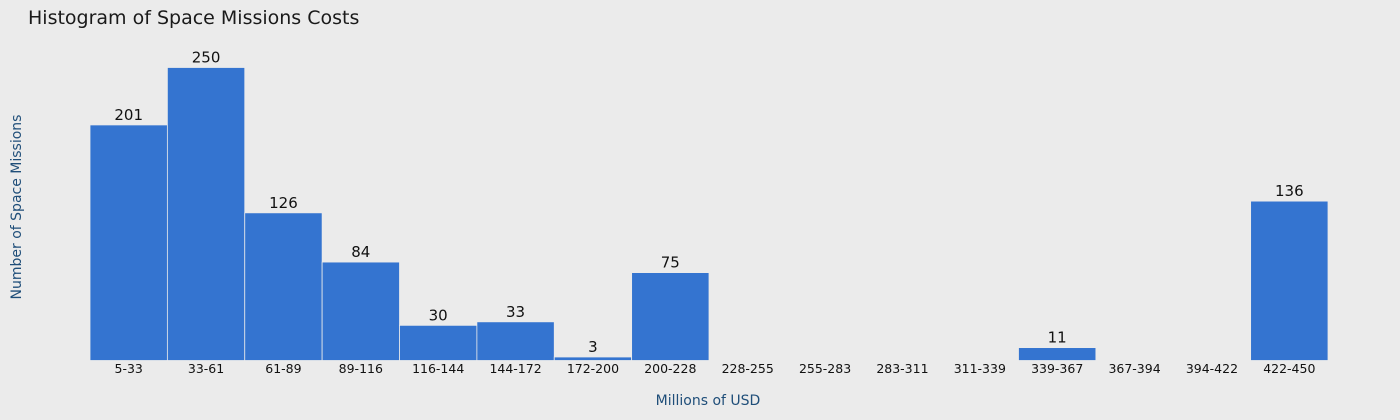 The image size is (1400, 420). I want to click on bar-value-label: 3, so click(593, 347).